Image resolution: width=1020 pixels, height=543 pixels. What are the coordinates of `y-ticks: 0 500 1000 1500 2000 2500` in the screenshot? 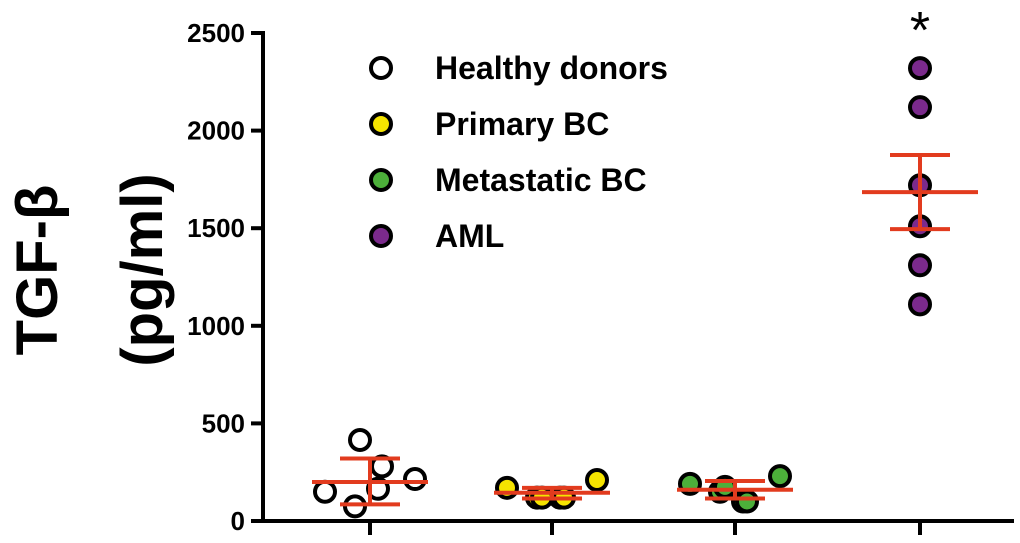 It's located at (225, 277).